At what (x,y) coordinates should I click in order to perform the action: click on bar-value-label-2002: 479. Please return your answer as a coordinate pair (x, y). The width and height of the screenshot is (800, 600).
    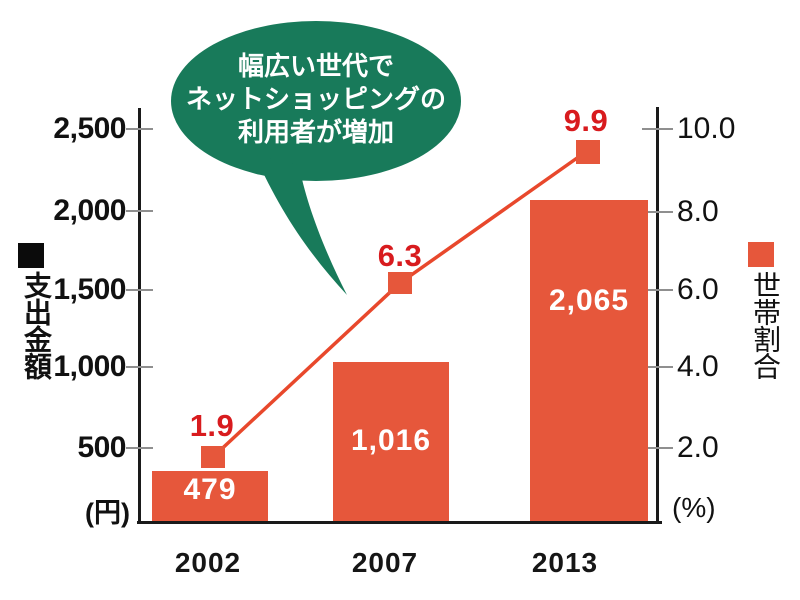
    Looking at the image, I should click on (210, 489).